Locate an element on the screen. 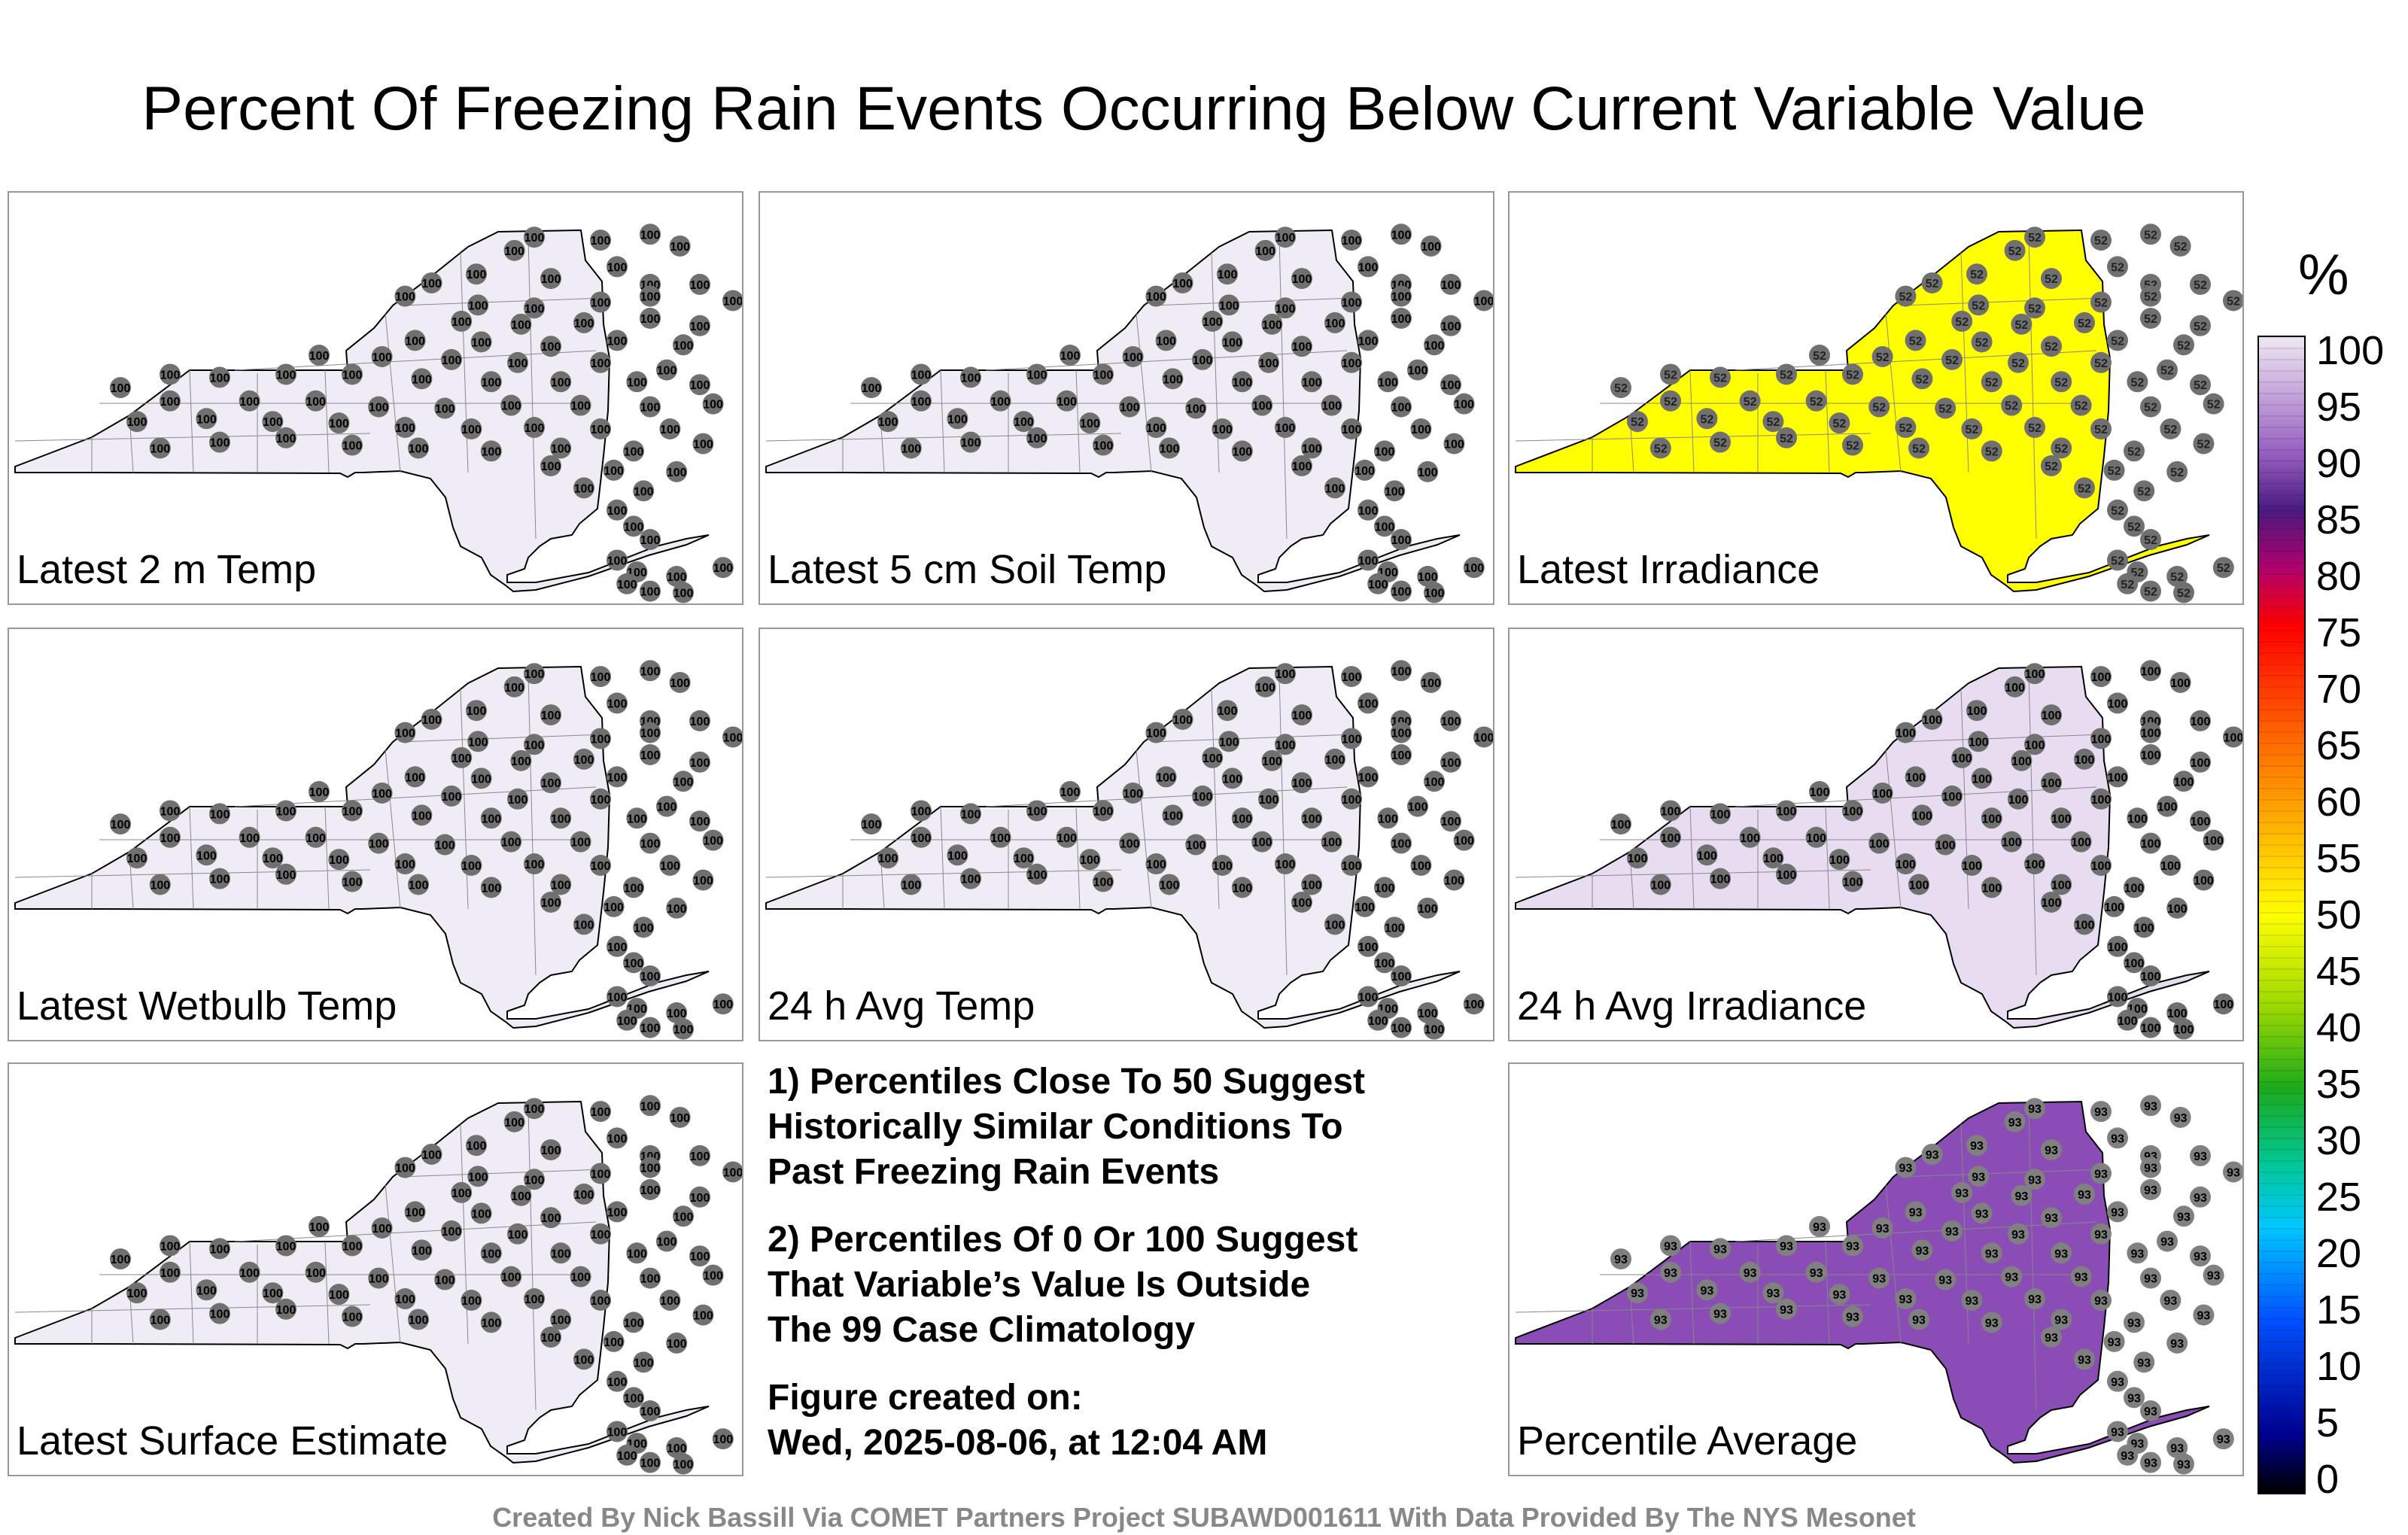 The height and width of the screenshot is (1535, 2408). colorbar-tick-label: 15 is located at coordinates (2339, 1310).